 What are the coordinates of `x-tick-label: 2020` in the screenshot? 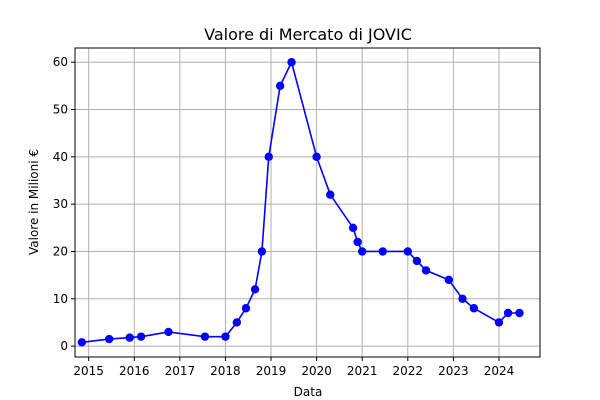 It's located at (316, 371).